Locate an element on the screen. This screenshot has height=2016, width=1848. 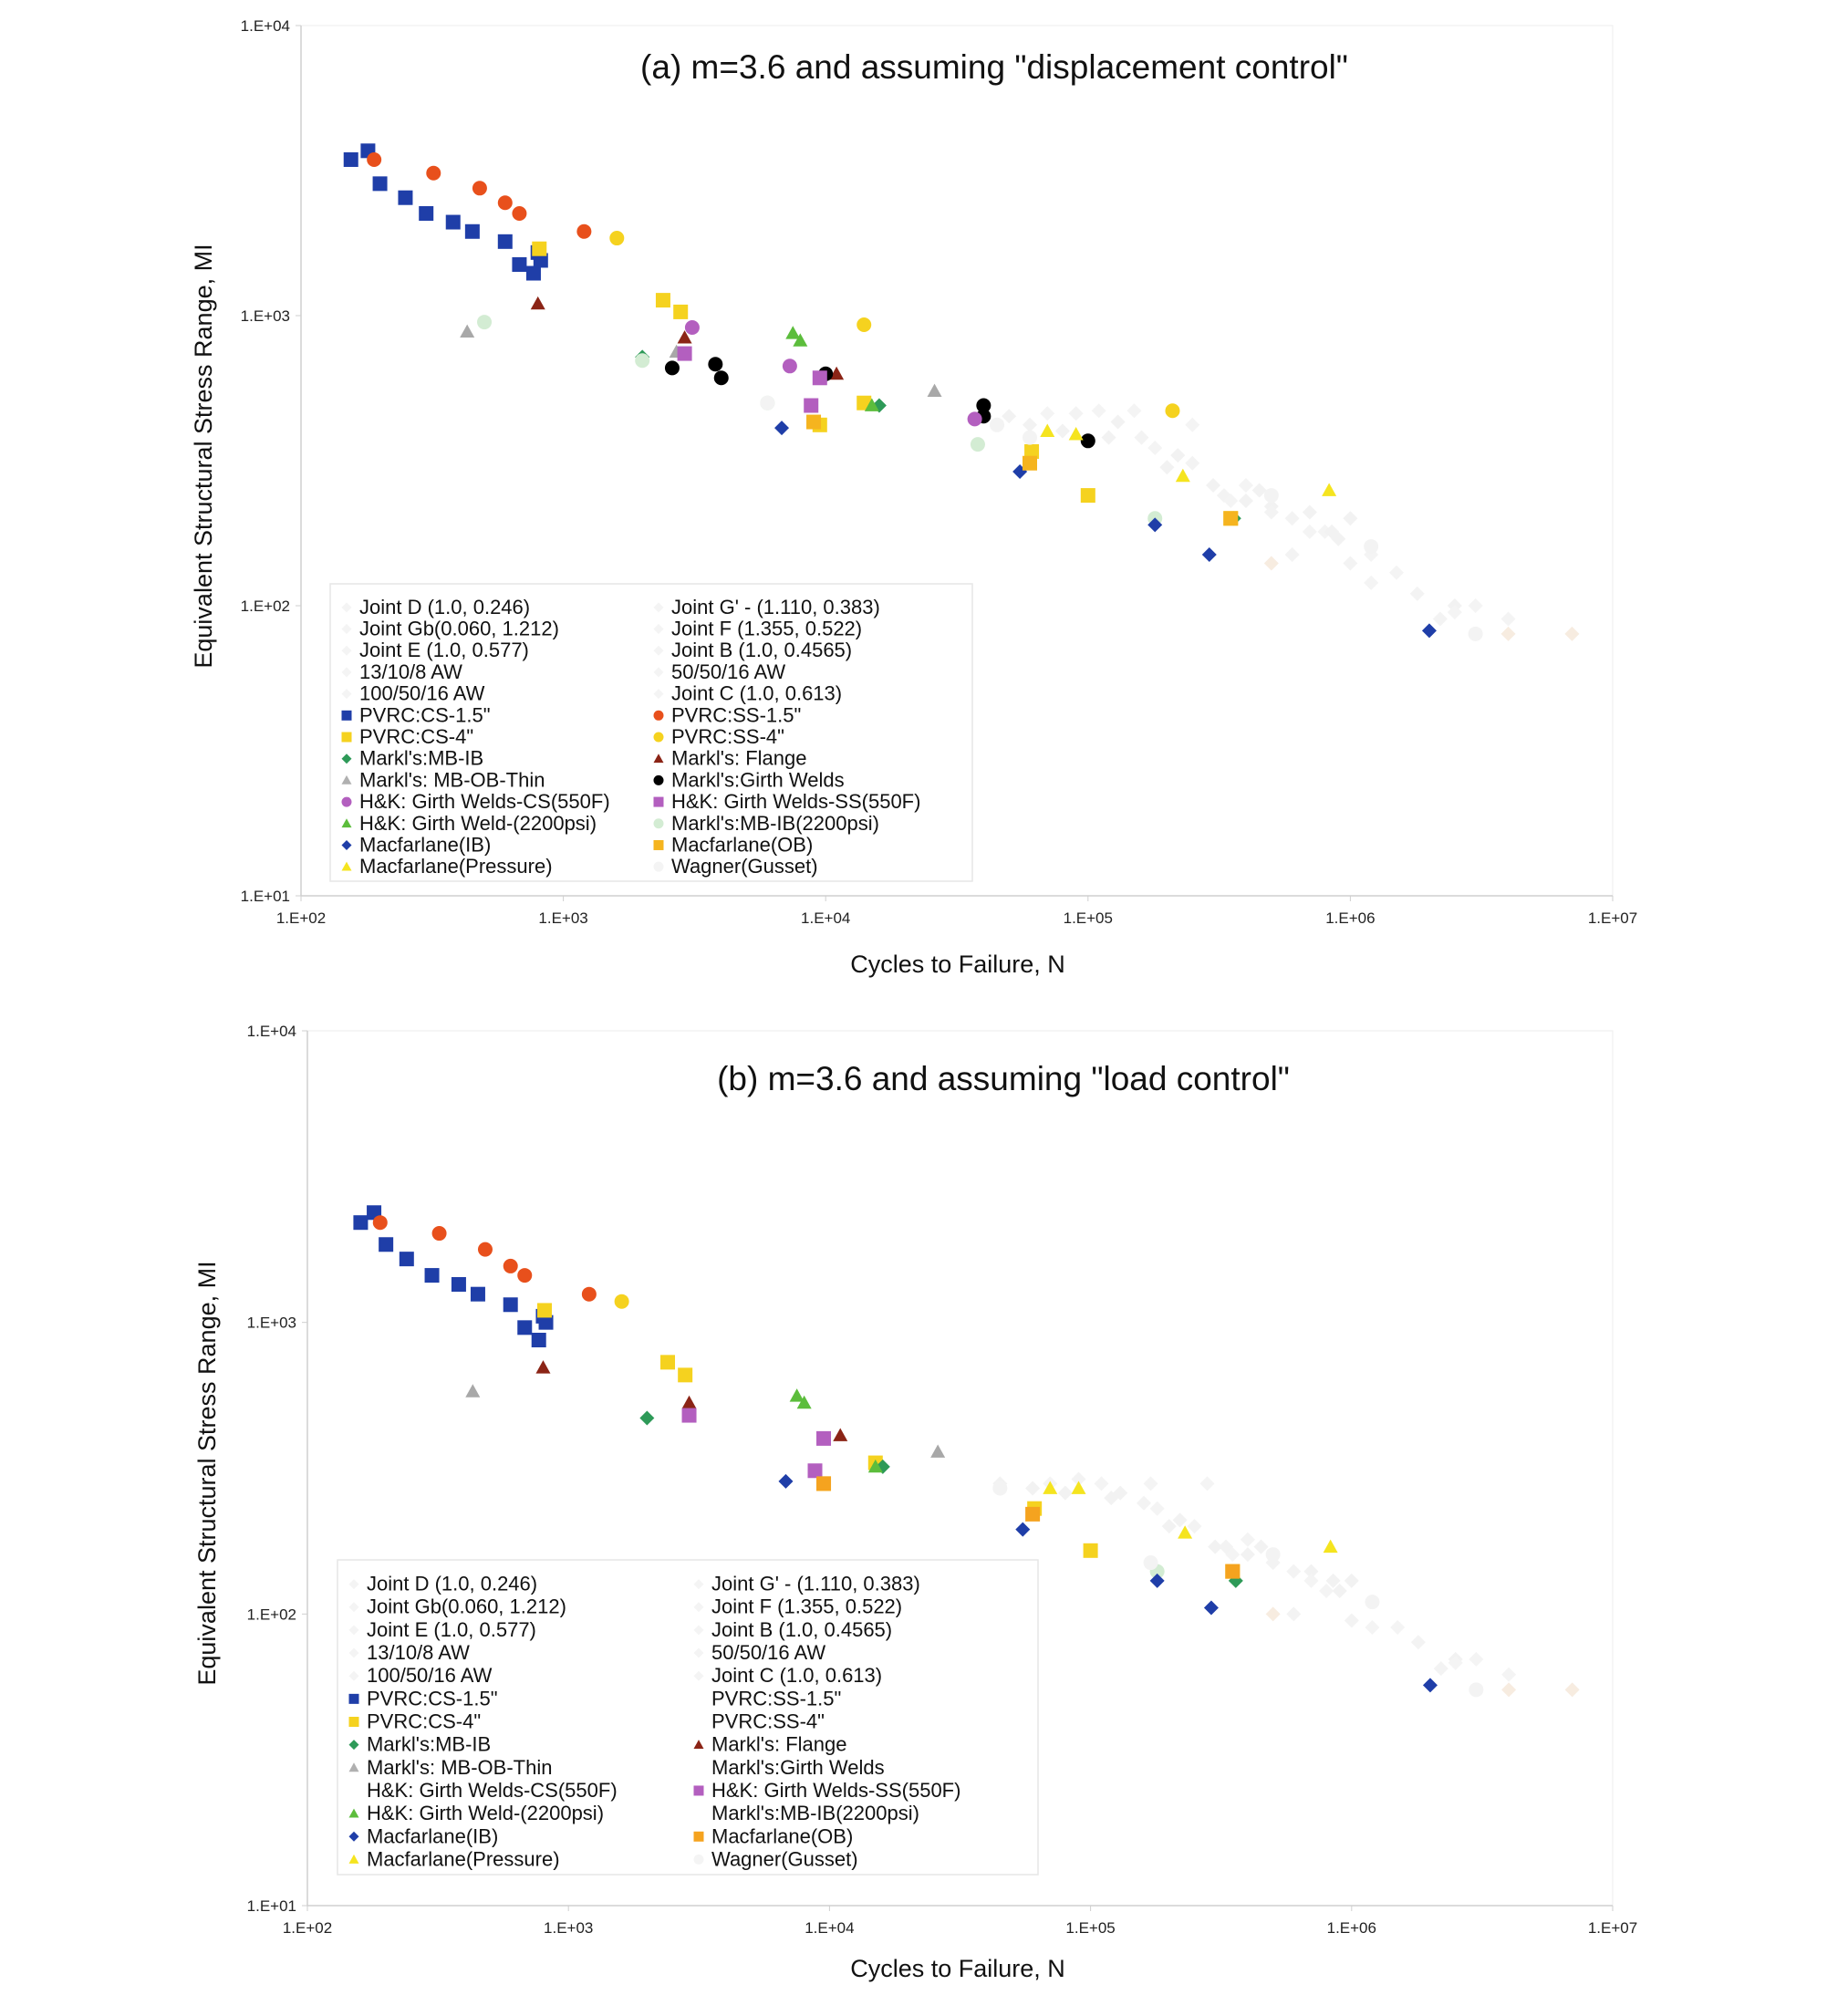
series-macfarlane-pressure is located at coordinates (1190, 1518).